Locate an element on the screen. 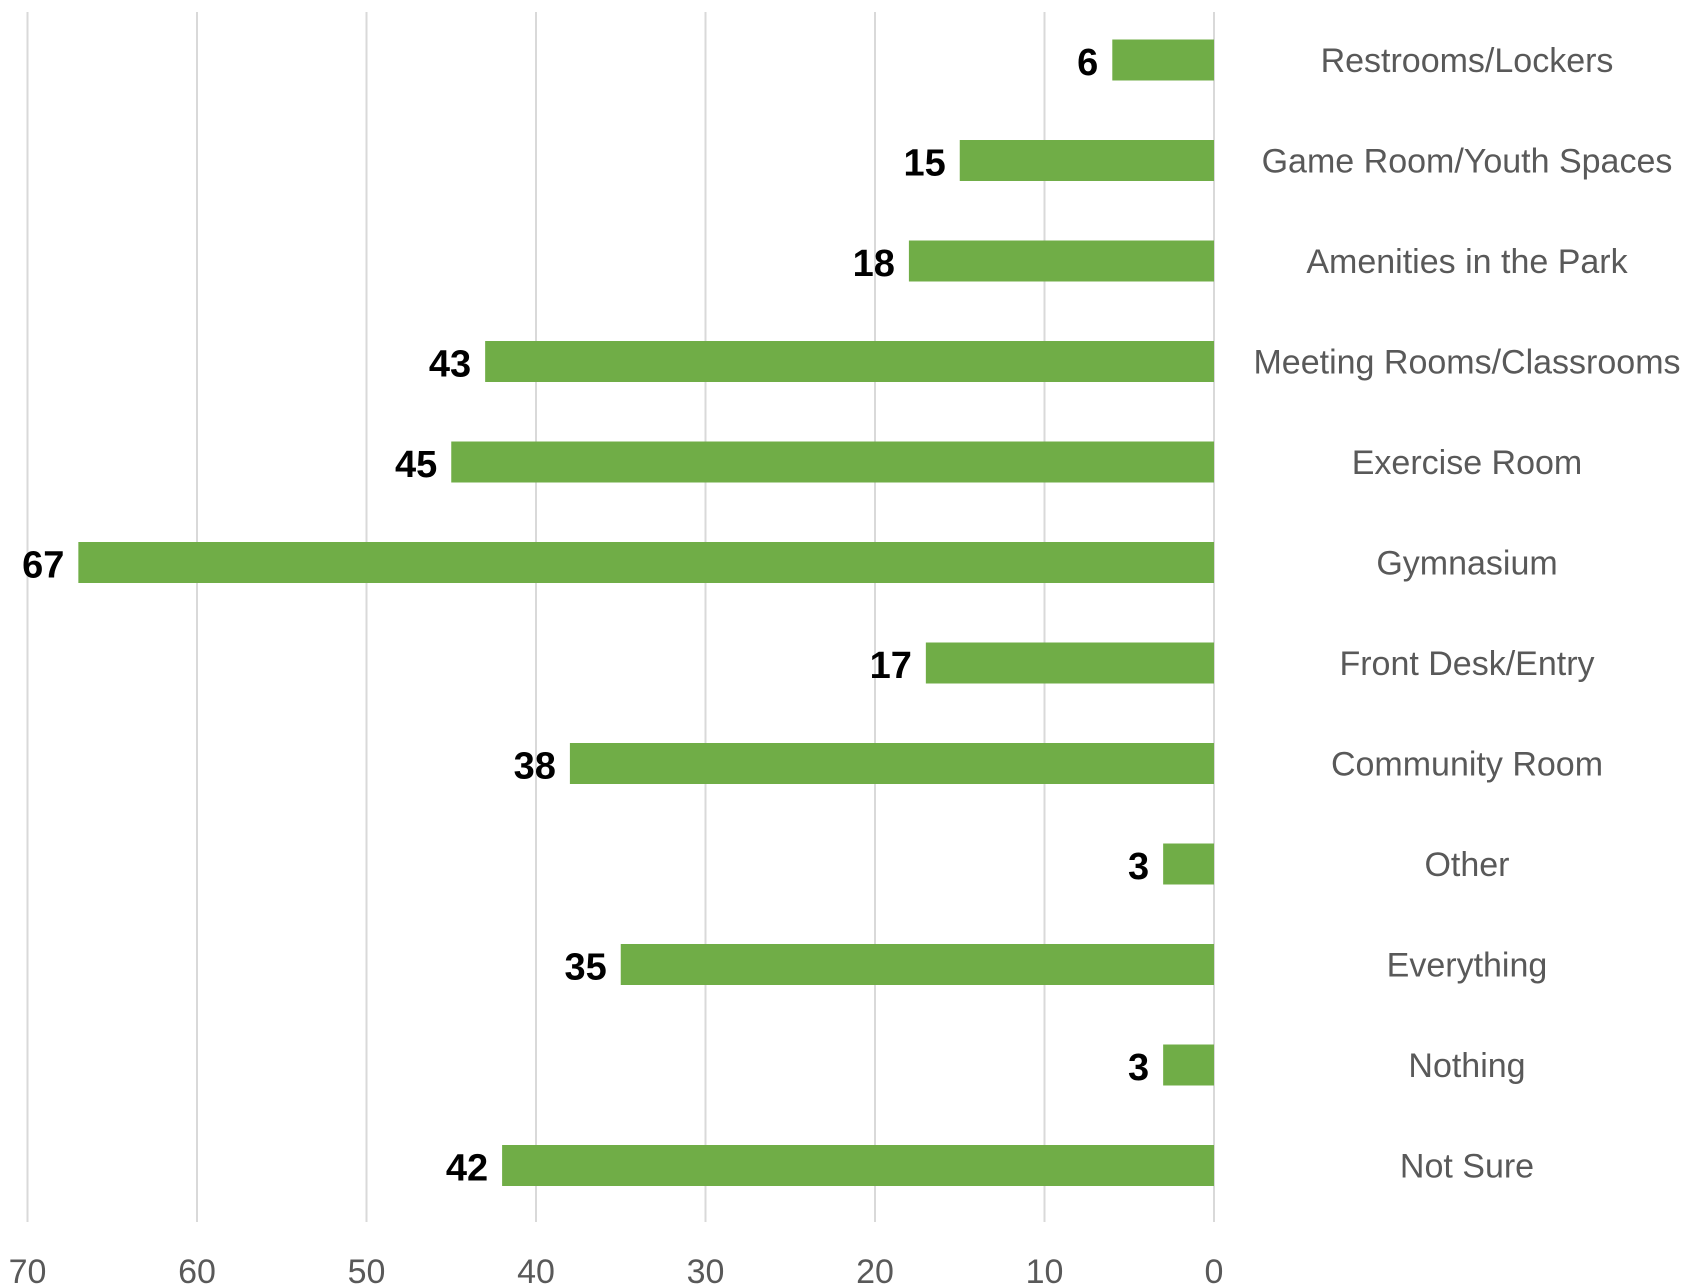  category-label-other: Other is located at coordinates (1466, 865).